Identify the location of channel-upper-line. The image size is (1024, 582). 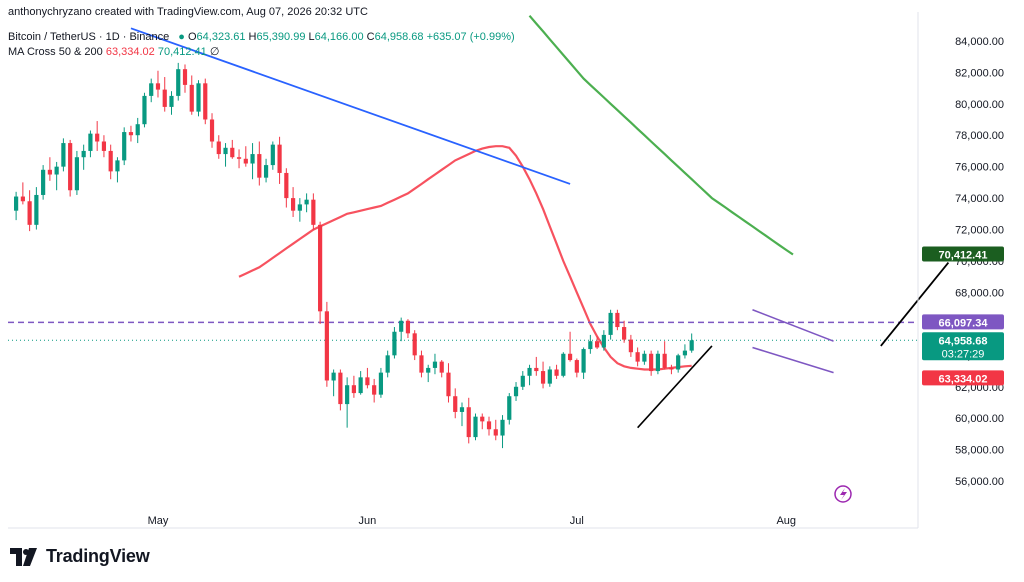
(793, 325).